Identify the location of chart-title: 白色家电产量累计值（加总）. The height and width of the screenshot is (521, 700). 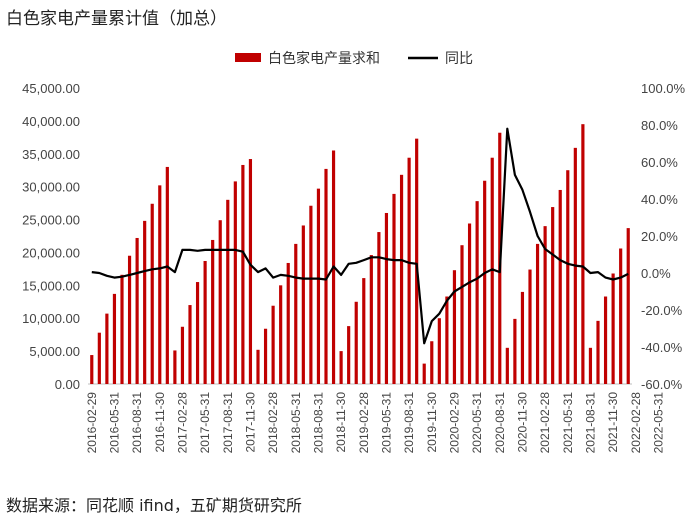
(116, 19).